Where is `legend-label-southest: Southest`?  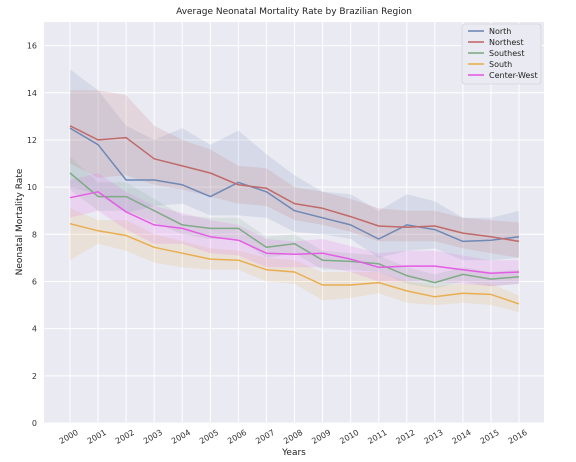
legend-label-southest: Southest is located at coordinates (506, 53).